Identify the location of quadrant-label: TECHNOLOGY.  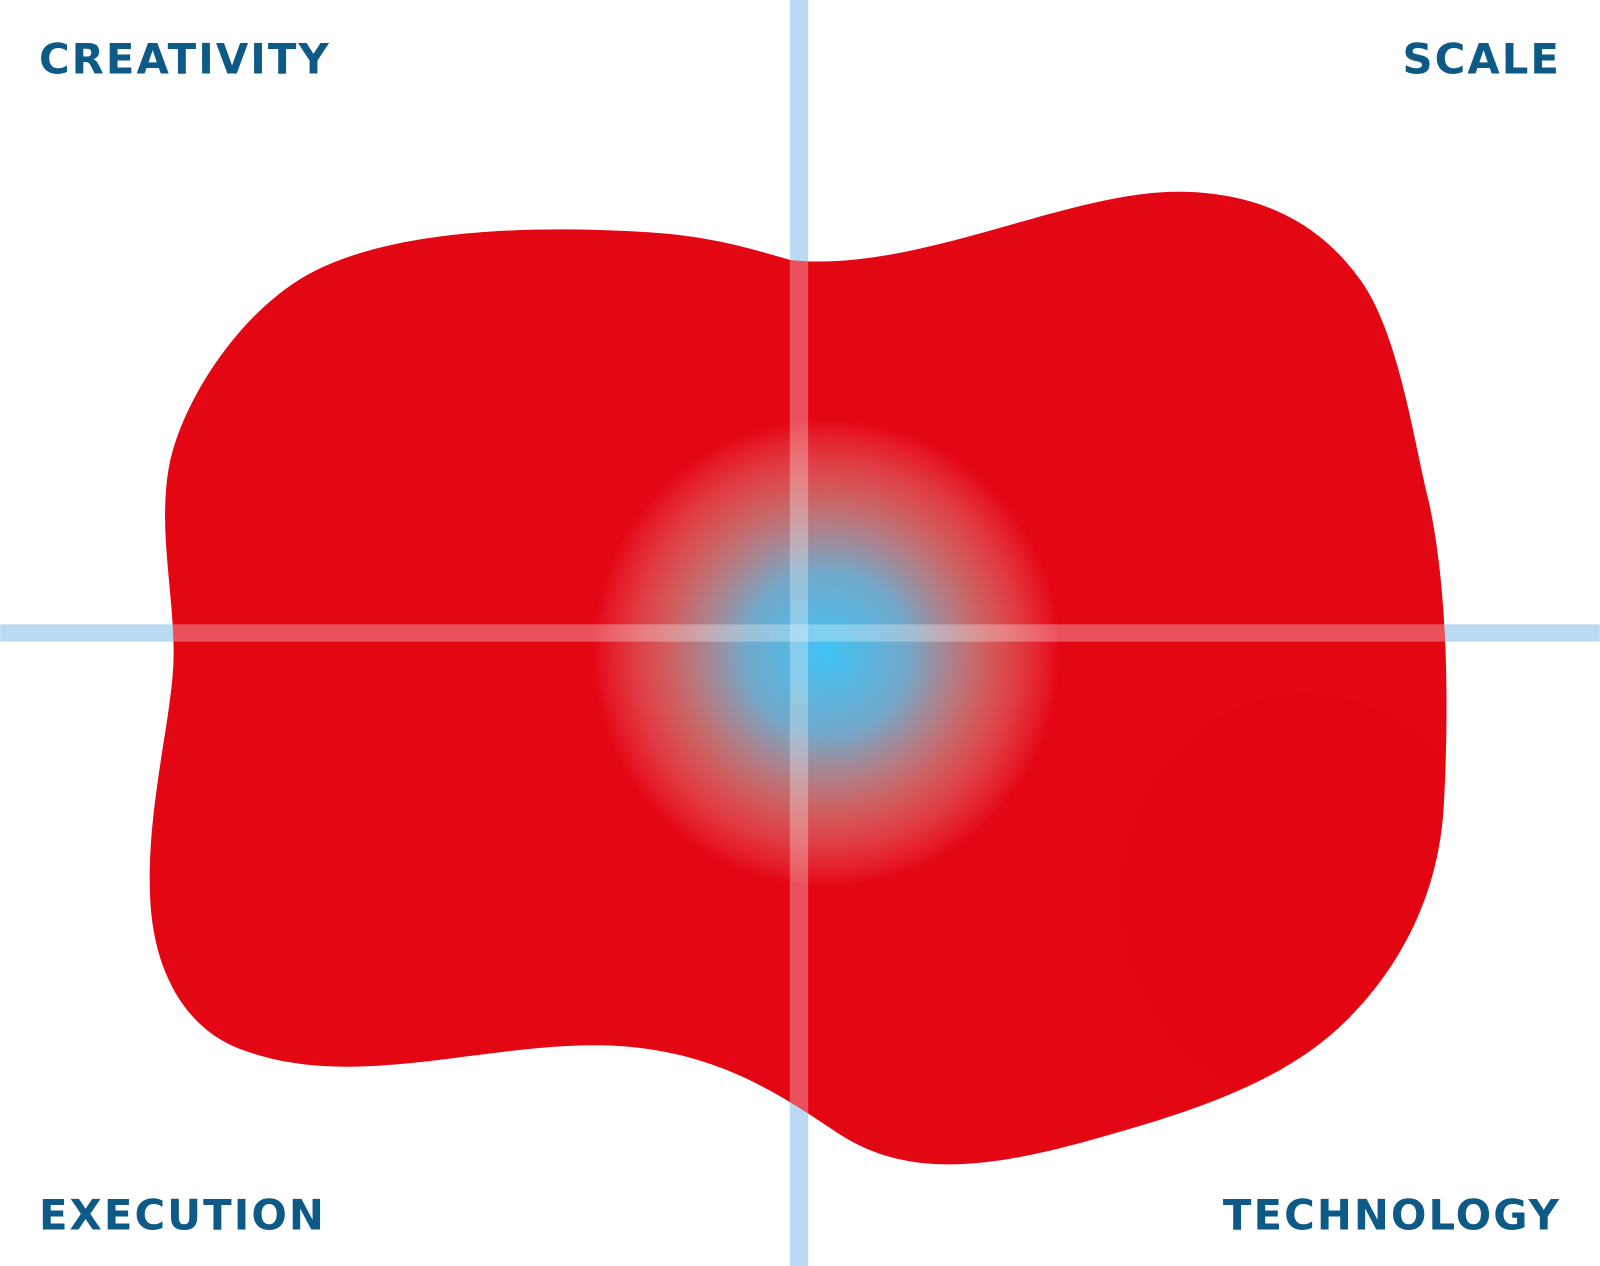
(1392, 1214).